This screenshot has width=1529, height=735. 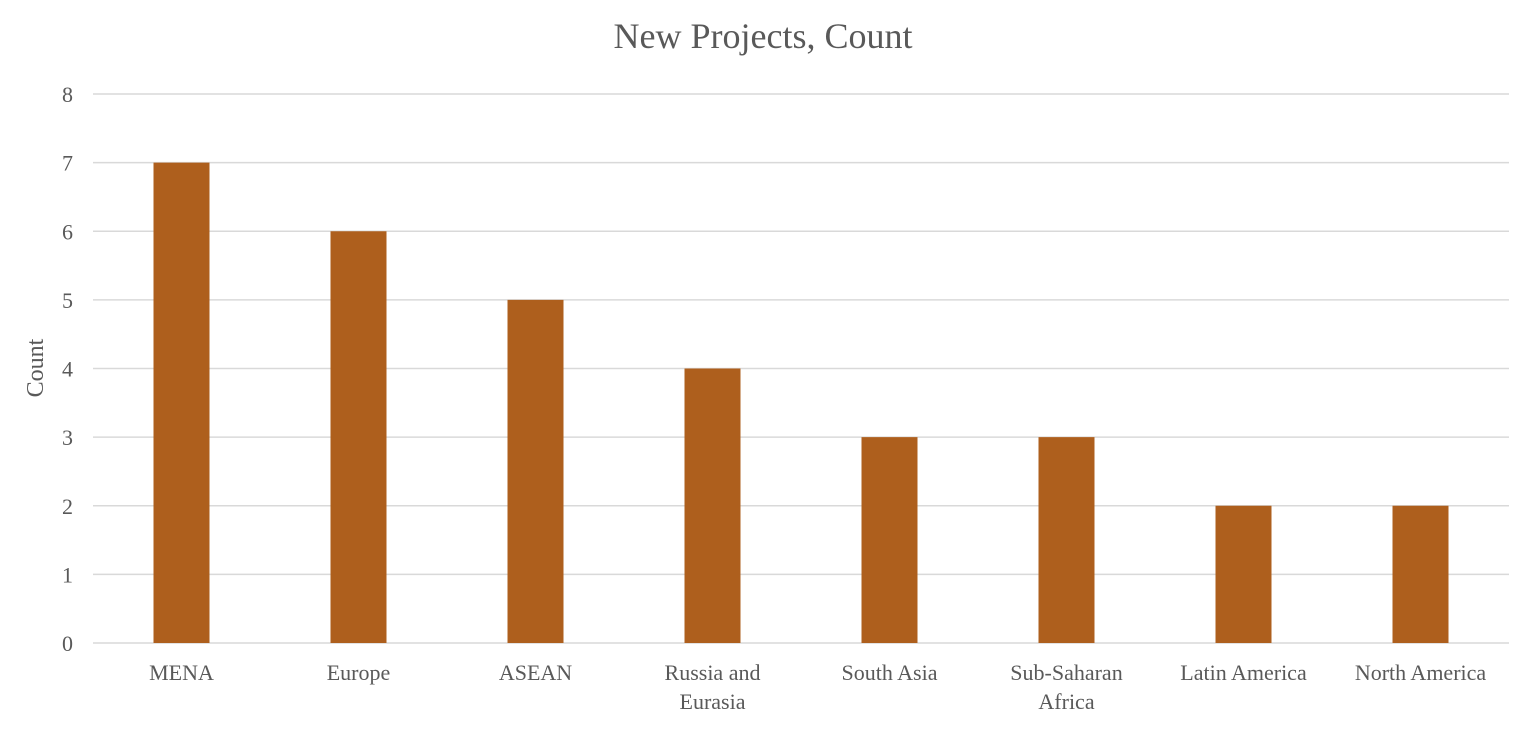 I want to click on x-tick-label: Sub-Saharan Africa, so click(x=1066, y=687).